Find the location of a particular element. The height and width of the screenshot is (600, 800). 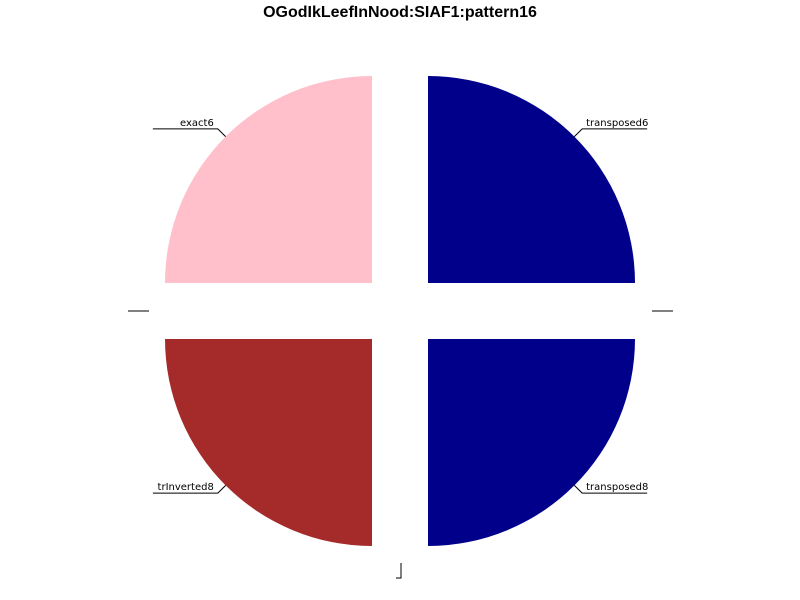

leader-line-exact6 is located at coordinates (189, 132).